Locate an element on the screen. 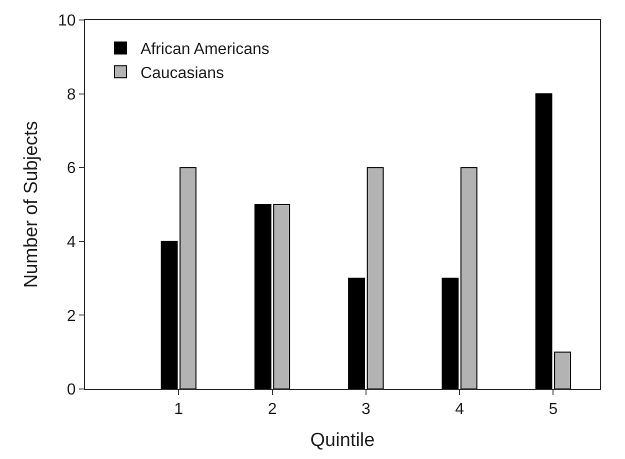  y-tick-label: 0 is located at coordinates (71, 390).